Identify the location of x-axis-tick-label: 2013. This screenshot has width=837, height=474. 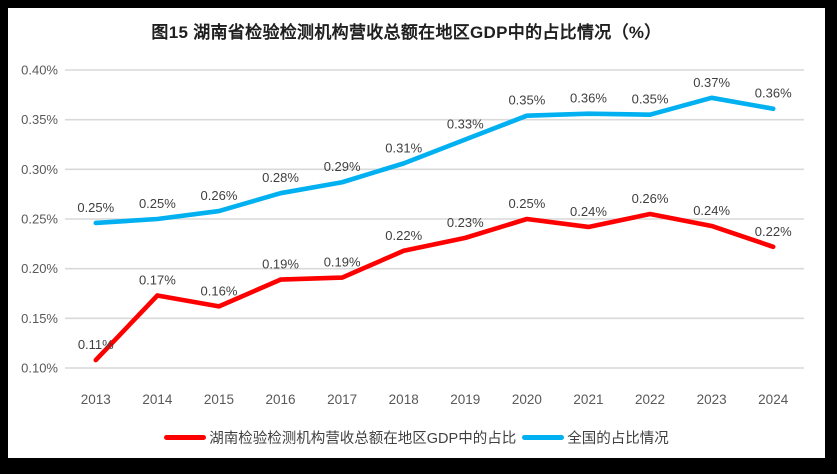
(96, 399).